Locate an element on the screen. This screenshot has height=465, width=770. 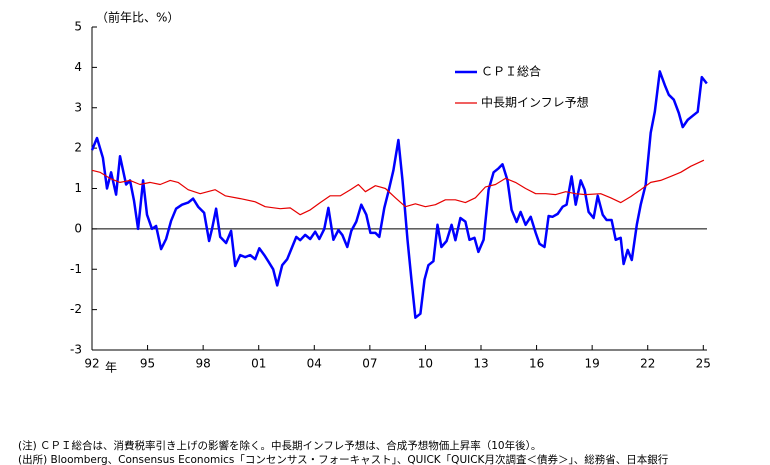
y-tick-label: 3 is located at coordinates (78, 107).